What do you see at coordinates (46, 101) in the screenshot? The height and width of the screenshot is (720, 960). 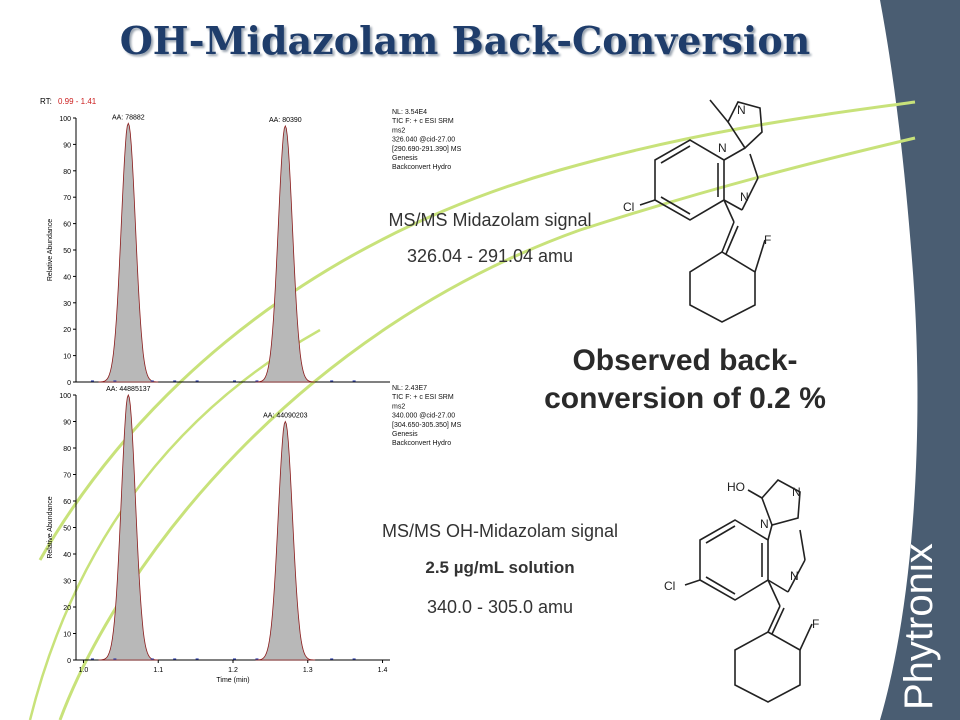 I see `rt-label: RT:` at bounding box center [46, 101].